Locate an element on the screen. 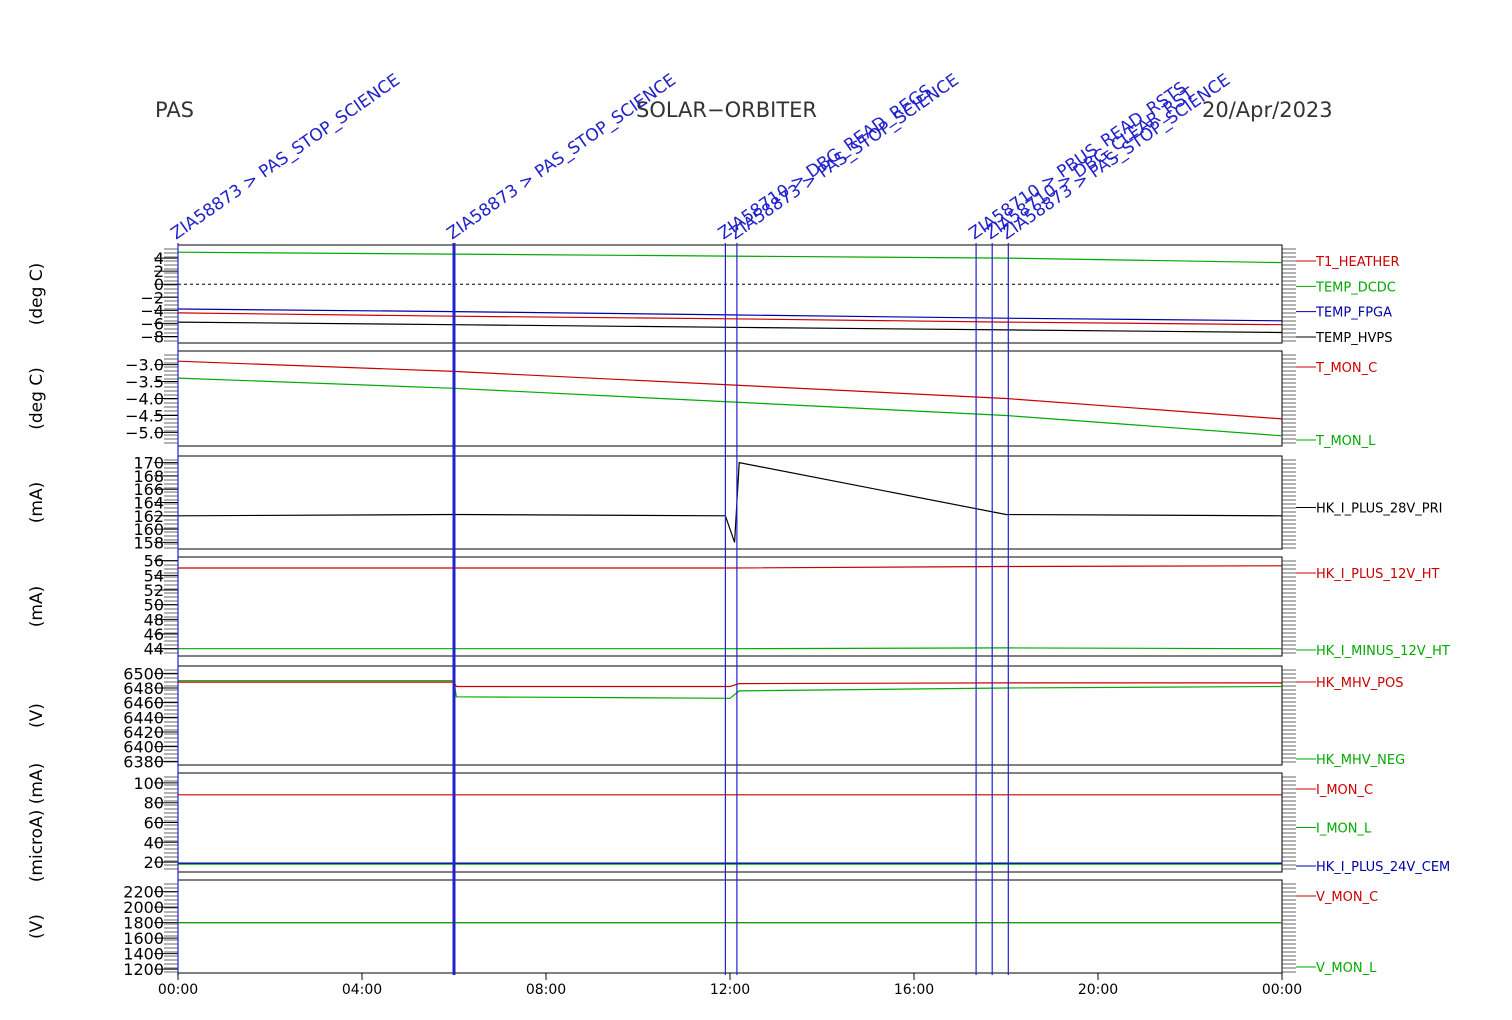 The image size is (1512, 1020). y-tick-label: 100 is located at coordinates (148, 783).